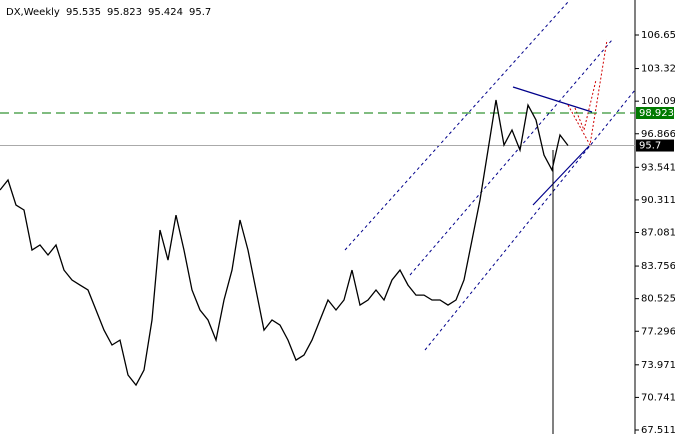  What do you see at coordinates (658, 429) in the screenshot?
I see `y-tick-label: 67.511` at bounding box center [658, 429].